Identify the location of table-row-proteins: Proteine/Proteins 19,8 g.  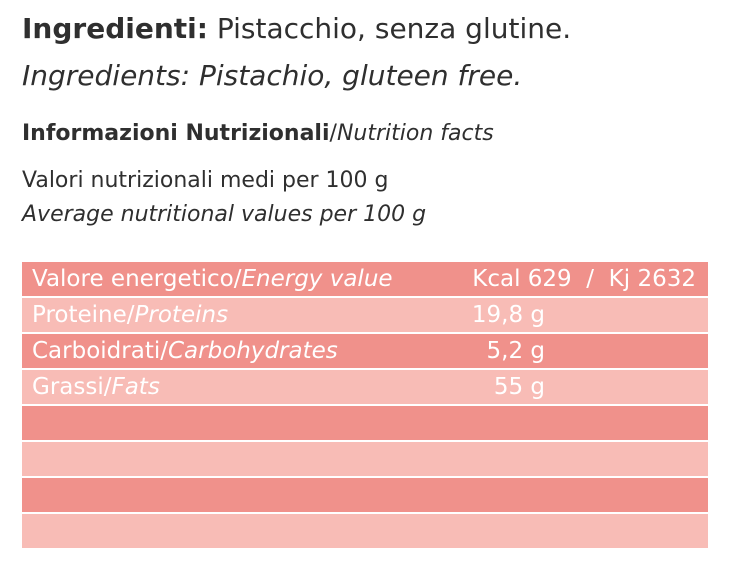
(365, 316).